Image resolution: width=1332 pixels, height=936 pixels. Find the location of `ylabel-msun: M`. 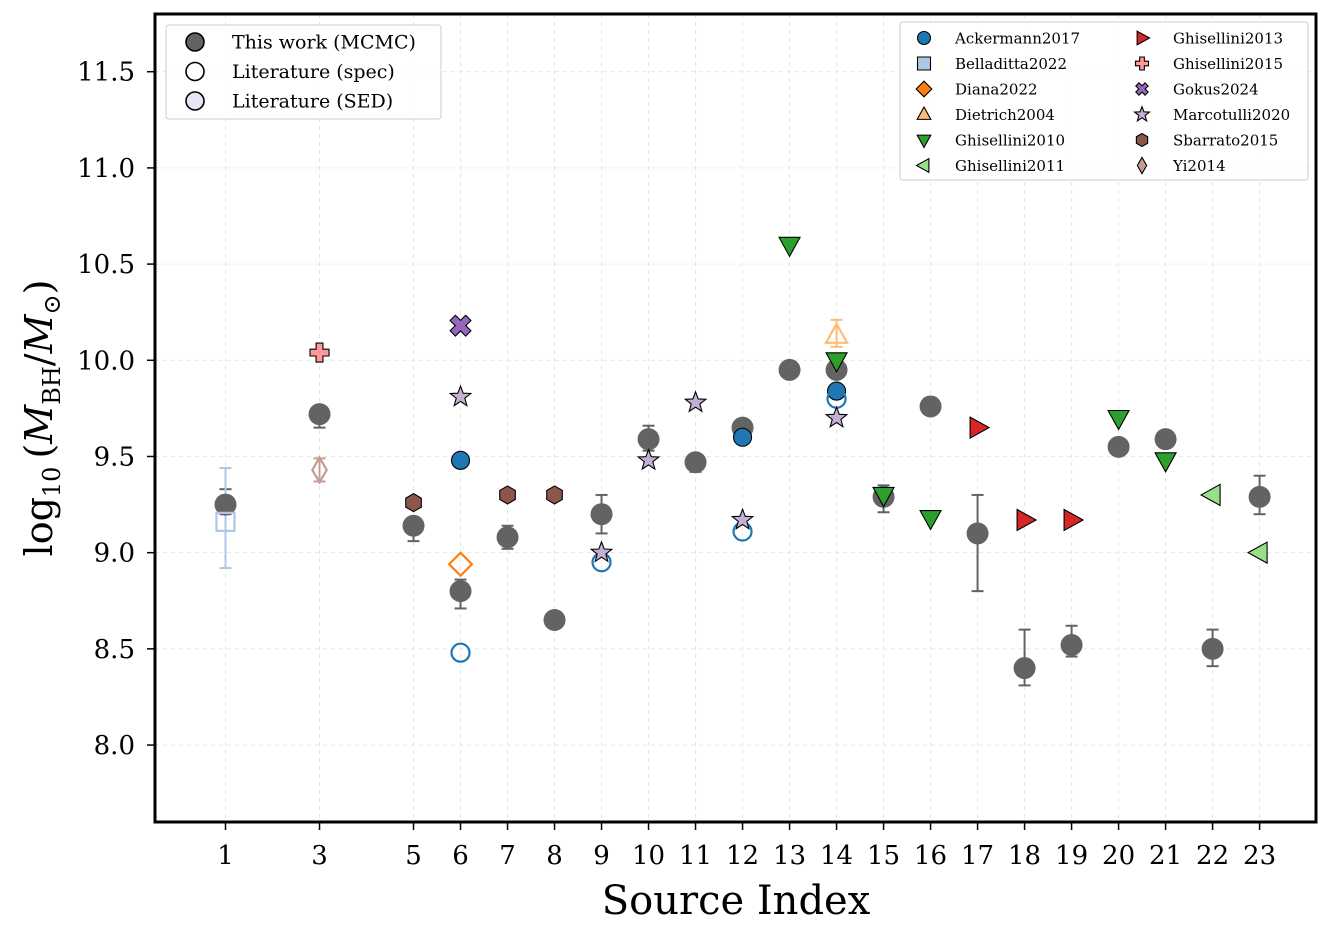

ylabel-msun: M is located at coordinates (39, 333).